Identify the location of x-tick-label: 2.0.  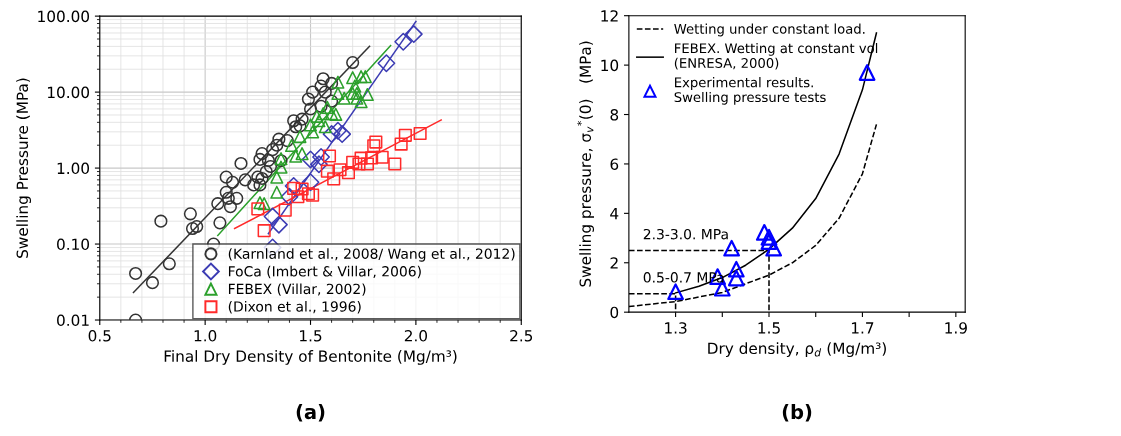
(416, 336).